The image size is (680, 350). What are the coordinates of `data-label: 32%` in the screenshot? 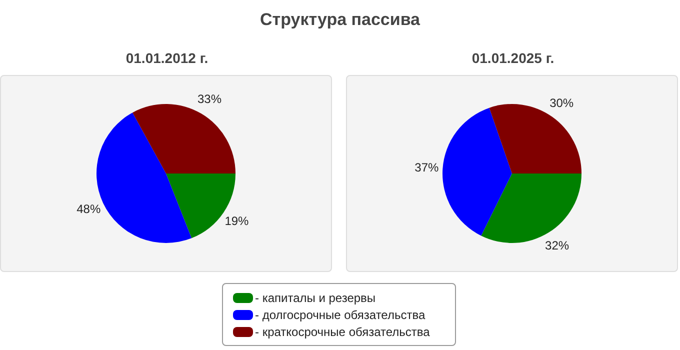 It's located at (557, 245).